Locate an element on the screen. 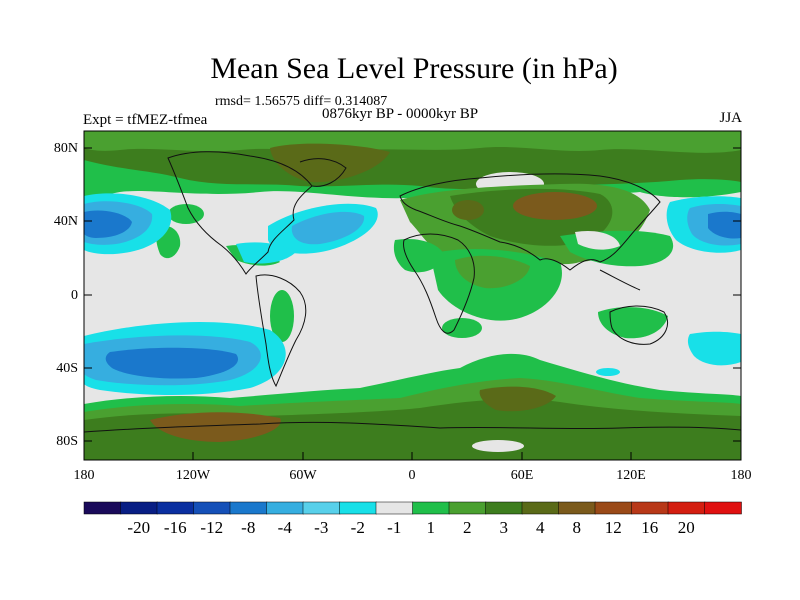 The height and width of the screenshot is (600, 800). indonesia-coast is located at coordinates (620, 280).